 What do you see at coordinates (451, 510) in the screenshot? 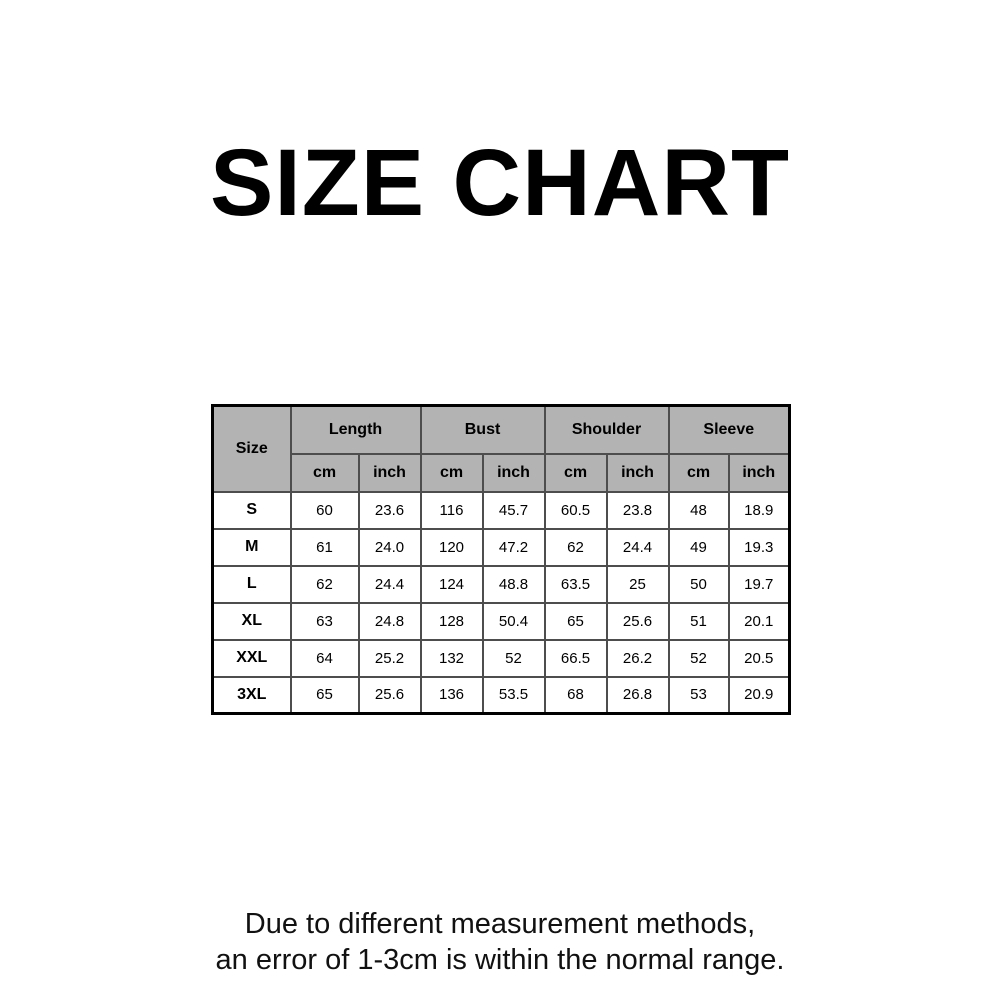
I see `measurement-cell: 116` at bounding box center [451, 510].